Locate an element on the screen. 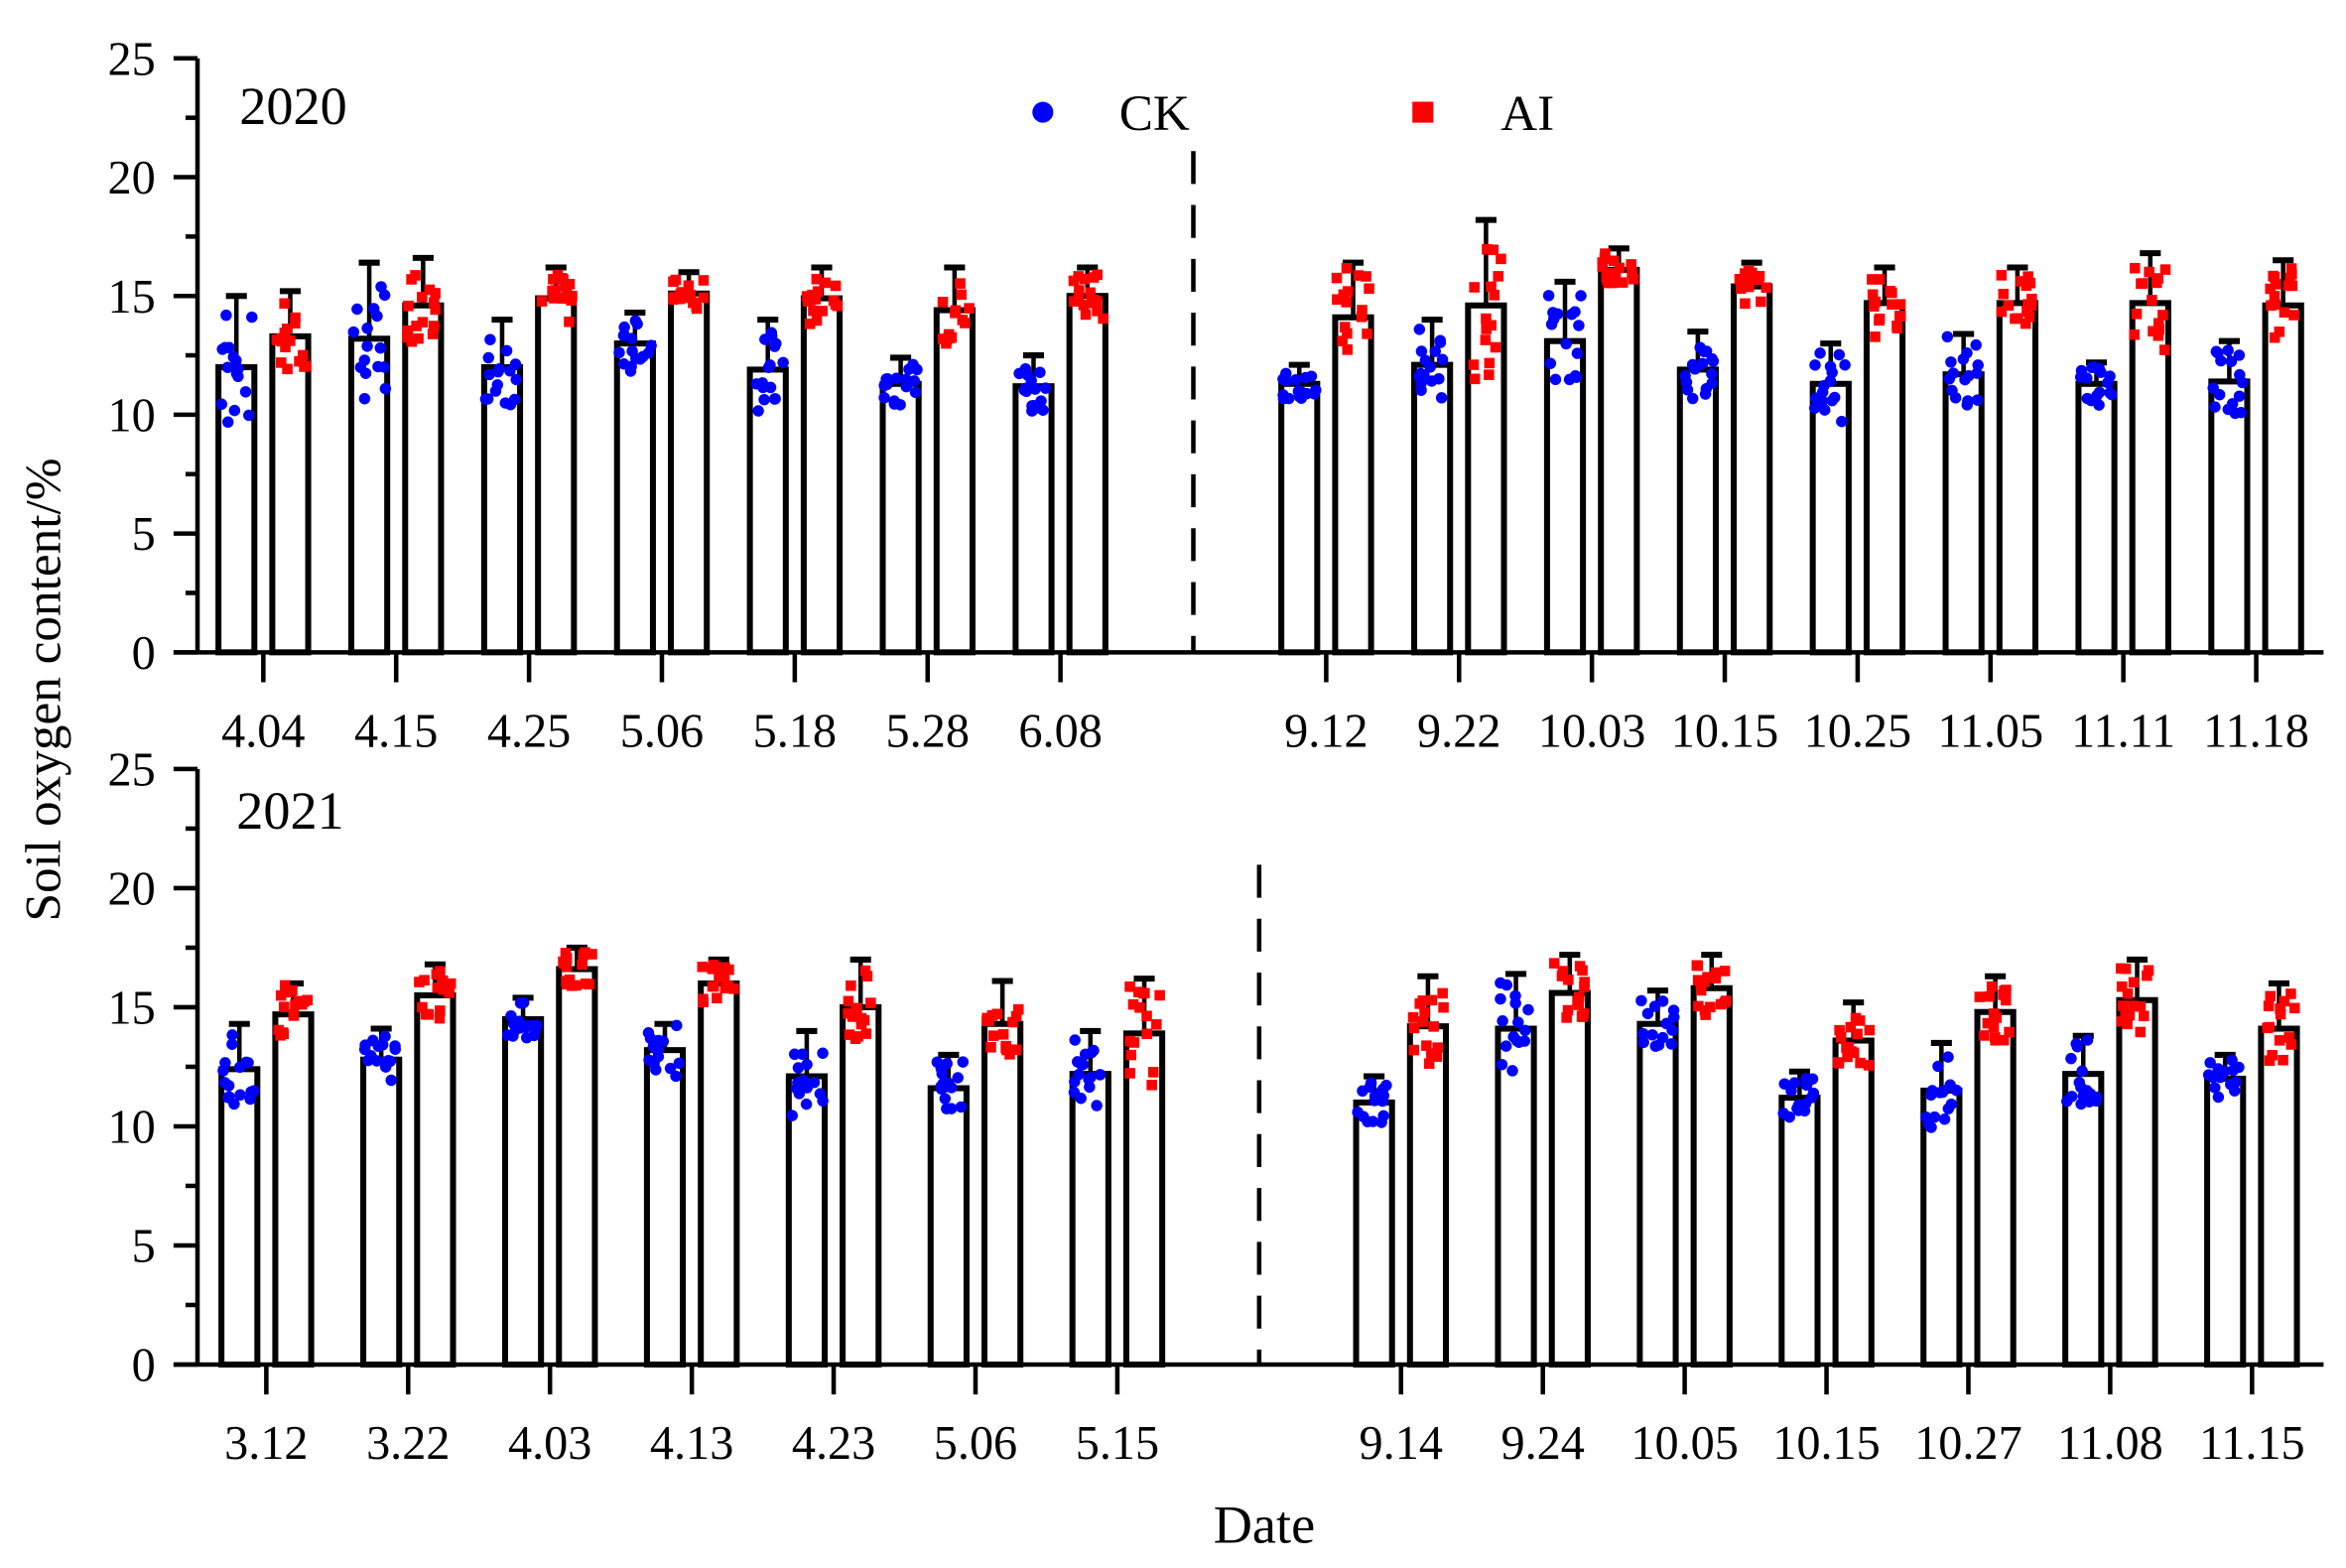  x-tick-label: 9.12 is located at coordinates (1326, 731).